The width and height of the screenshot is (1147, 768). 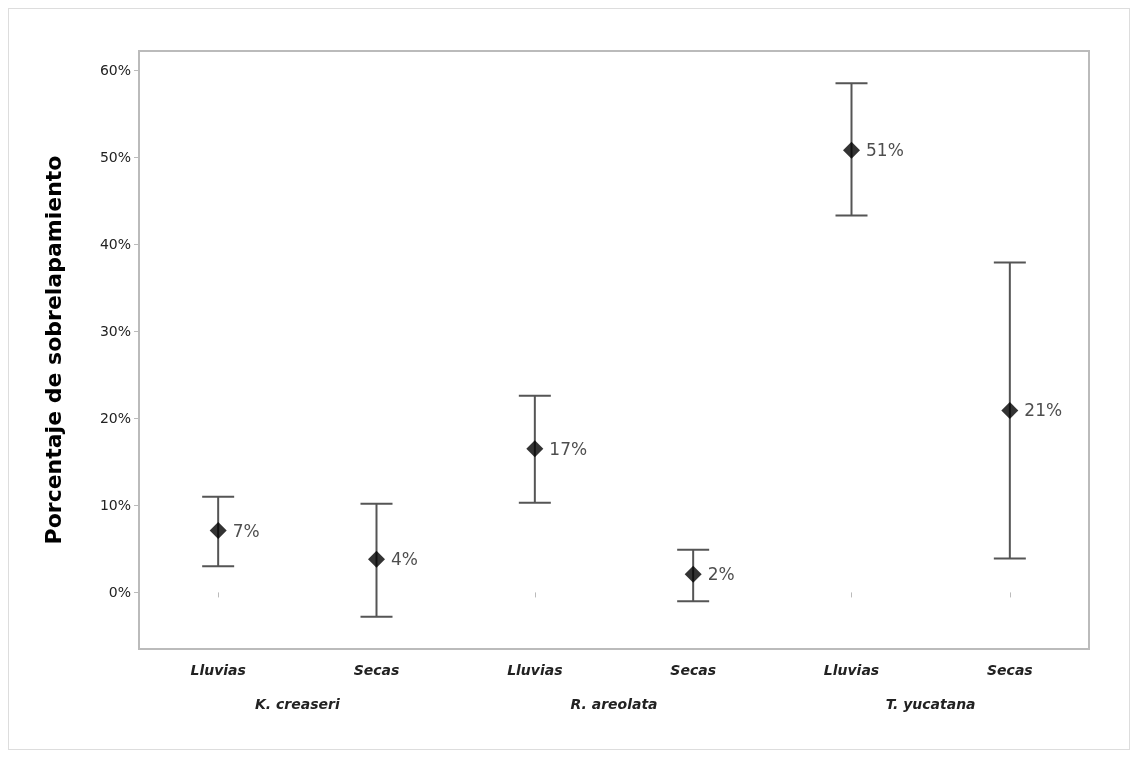 I want to click on y-tick-label: 0%, so click(x=119, y=592).